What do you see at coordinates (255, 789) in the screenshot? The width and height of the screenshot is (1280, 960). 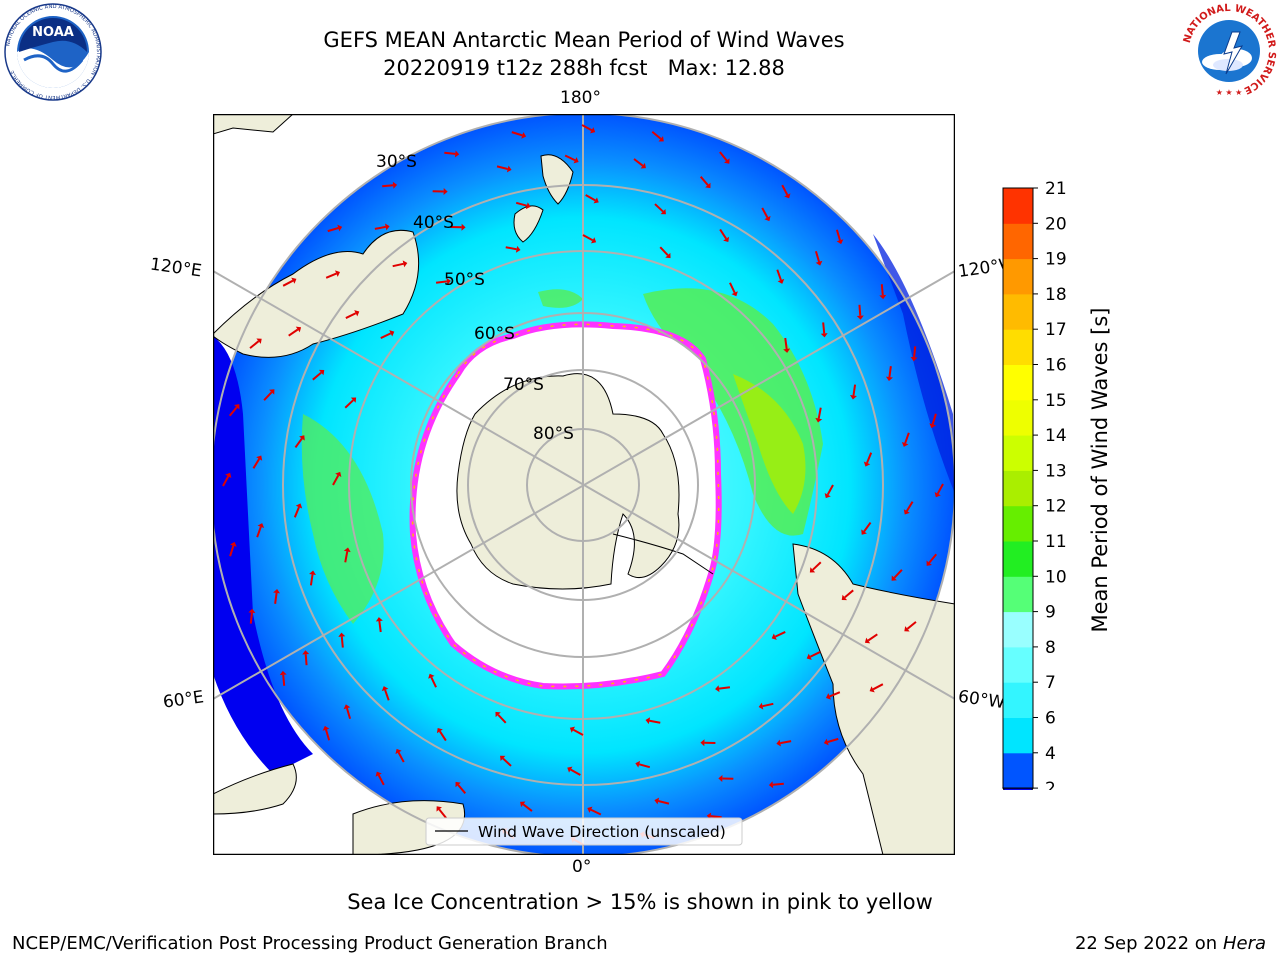 I see `africa-landmass` at bounding box center [255, 789].